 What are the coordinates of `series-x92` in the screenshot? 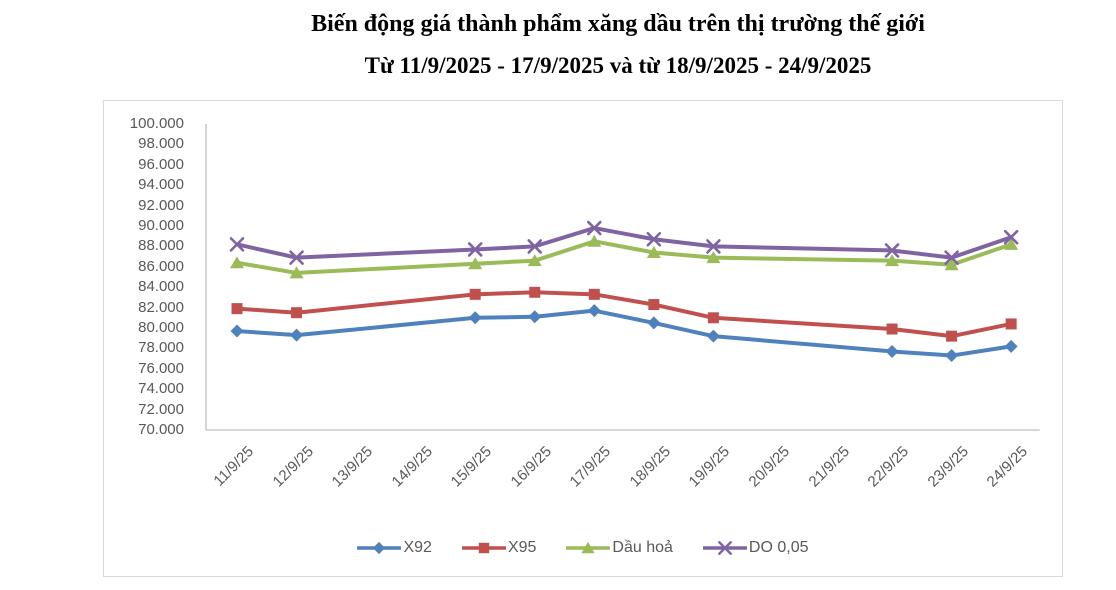 It's located at (624, 333).